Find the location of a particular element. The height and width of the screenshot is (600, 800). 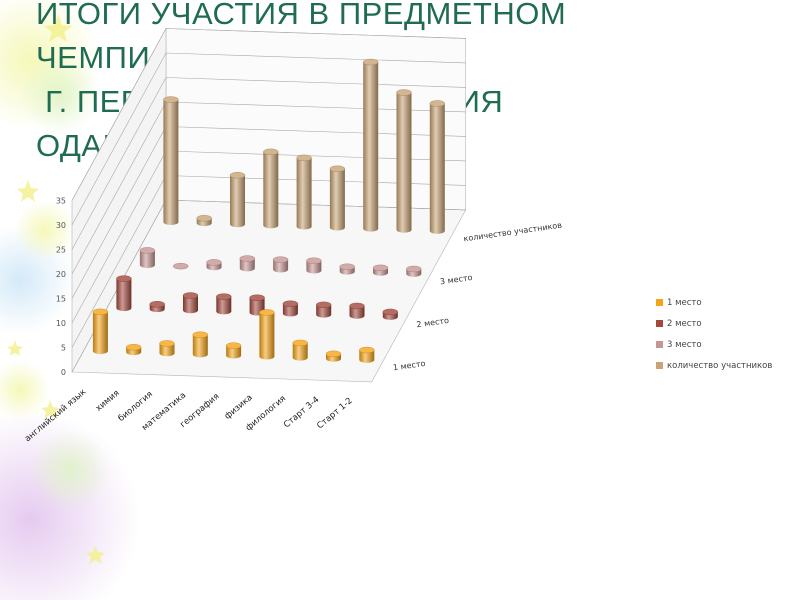

back-wall is located at coordinates (316, 119).